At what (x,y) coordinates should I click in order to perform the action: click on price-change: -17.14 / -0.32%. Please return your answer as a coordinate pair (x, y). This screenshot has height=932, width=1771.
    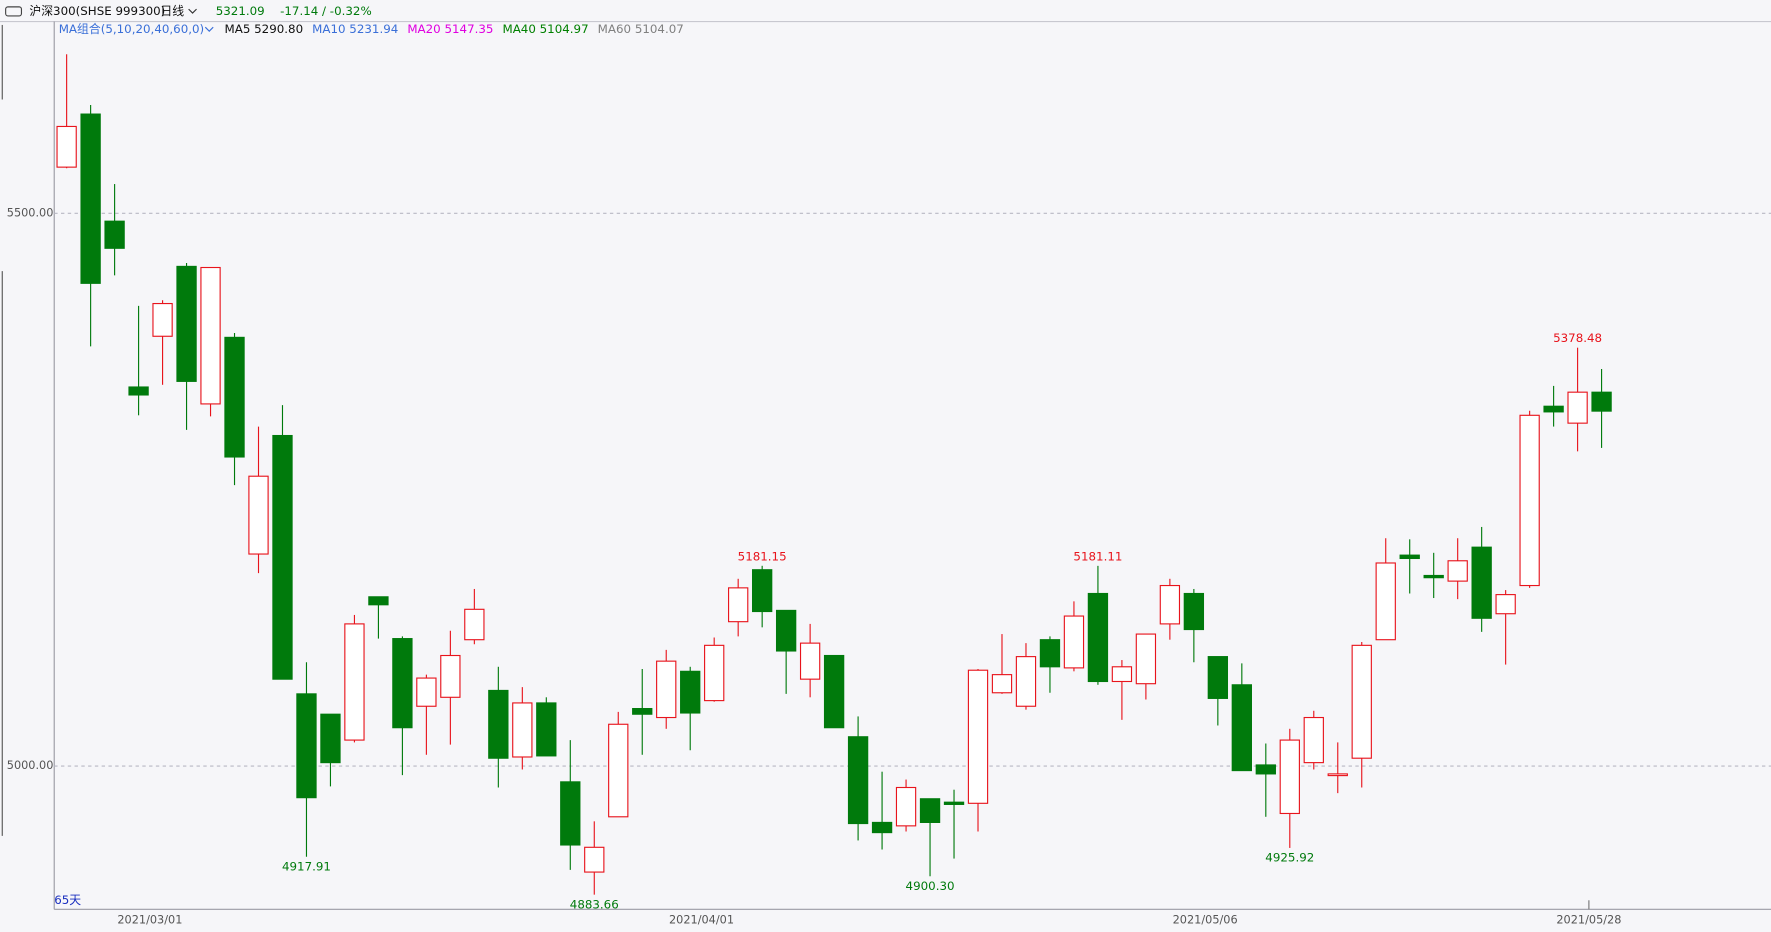
    Looking at the image, I should click on (326, 11).